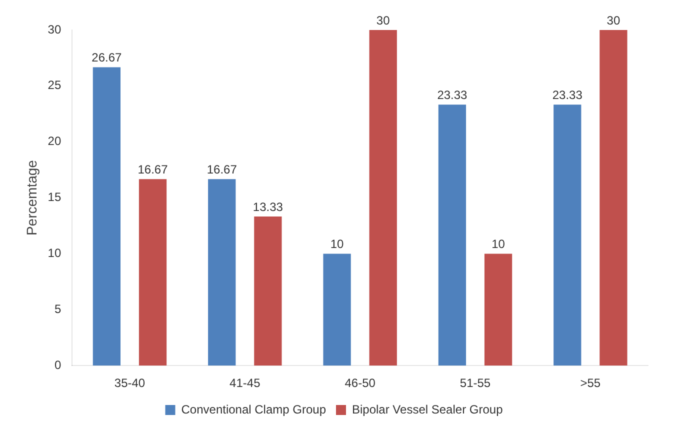 The height and width of the screenshot is (436, 688). I want to click on x-tick-label: 35-40, so click(130, 383).